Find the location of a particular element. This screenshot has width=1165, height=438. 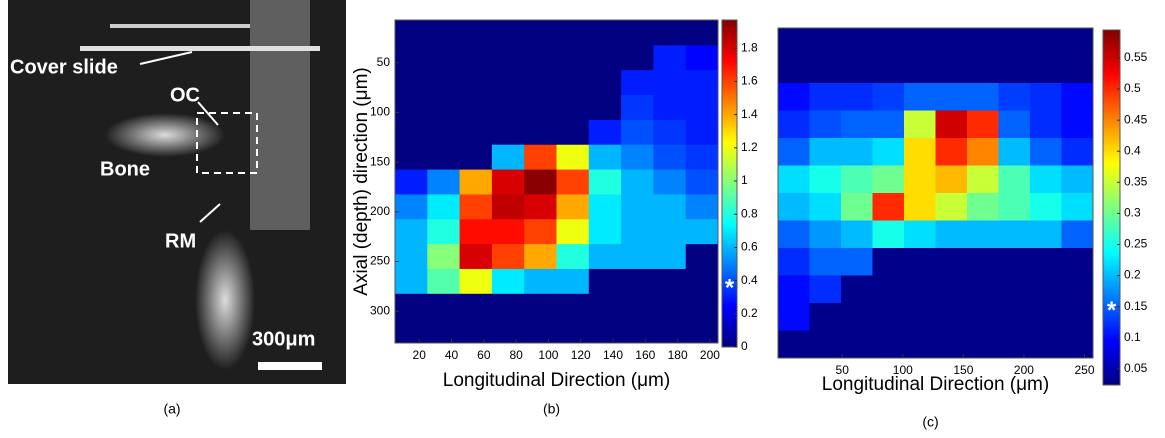

x-tick-label: 250 is located at coordinates (1085, 370).